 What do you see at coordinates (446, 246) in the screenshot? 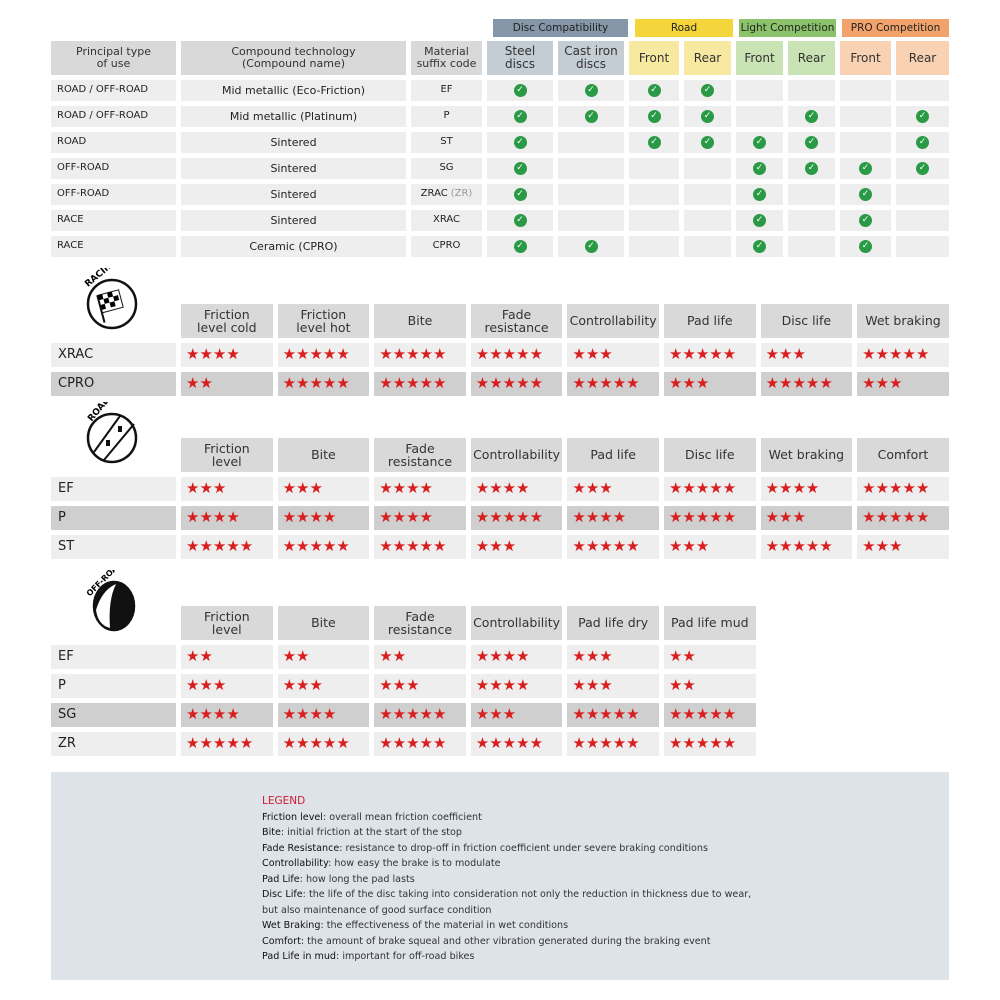
I see `suffix-code-cell: CPRO` at bounding box center [446, 246].